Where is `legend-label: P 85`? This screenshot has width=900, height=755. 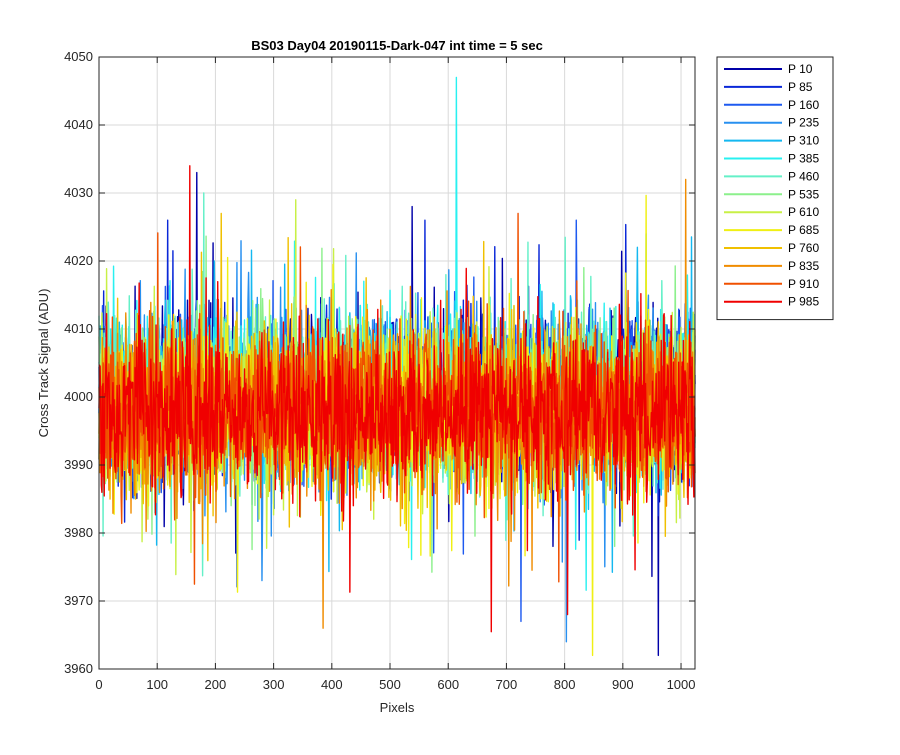 legend-label: P 85 is located at coordinates (800, 87).